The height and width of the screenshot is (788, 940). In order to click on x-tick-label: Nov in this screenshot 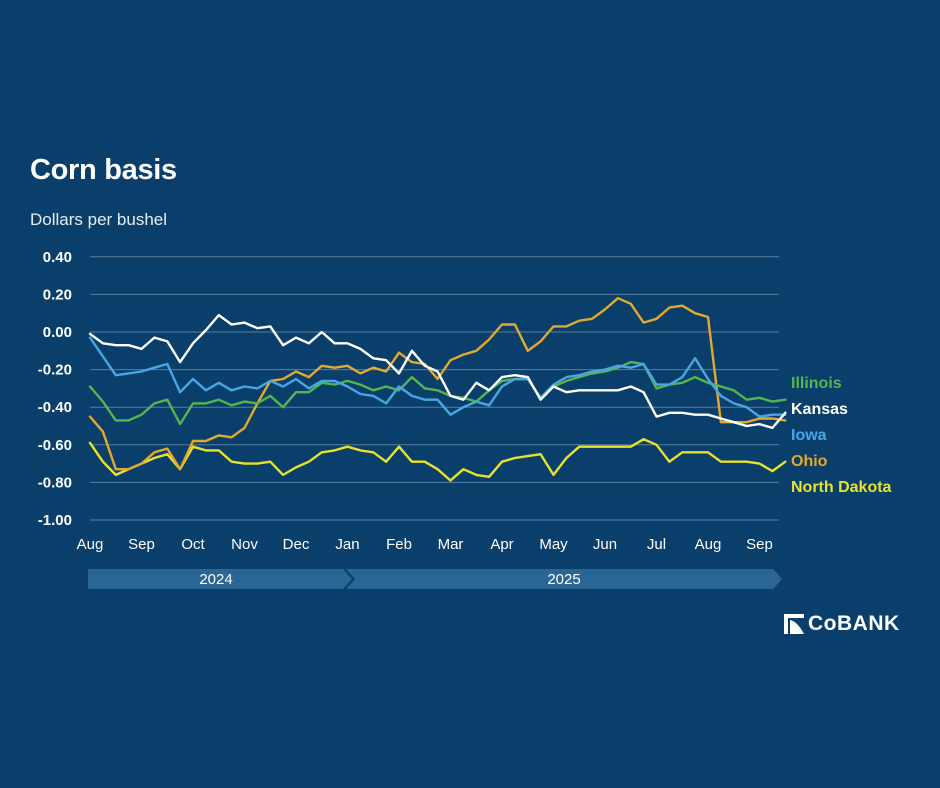, I will do `click(244, 544)`.